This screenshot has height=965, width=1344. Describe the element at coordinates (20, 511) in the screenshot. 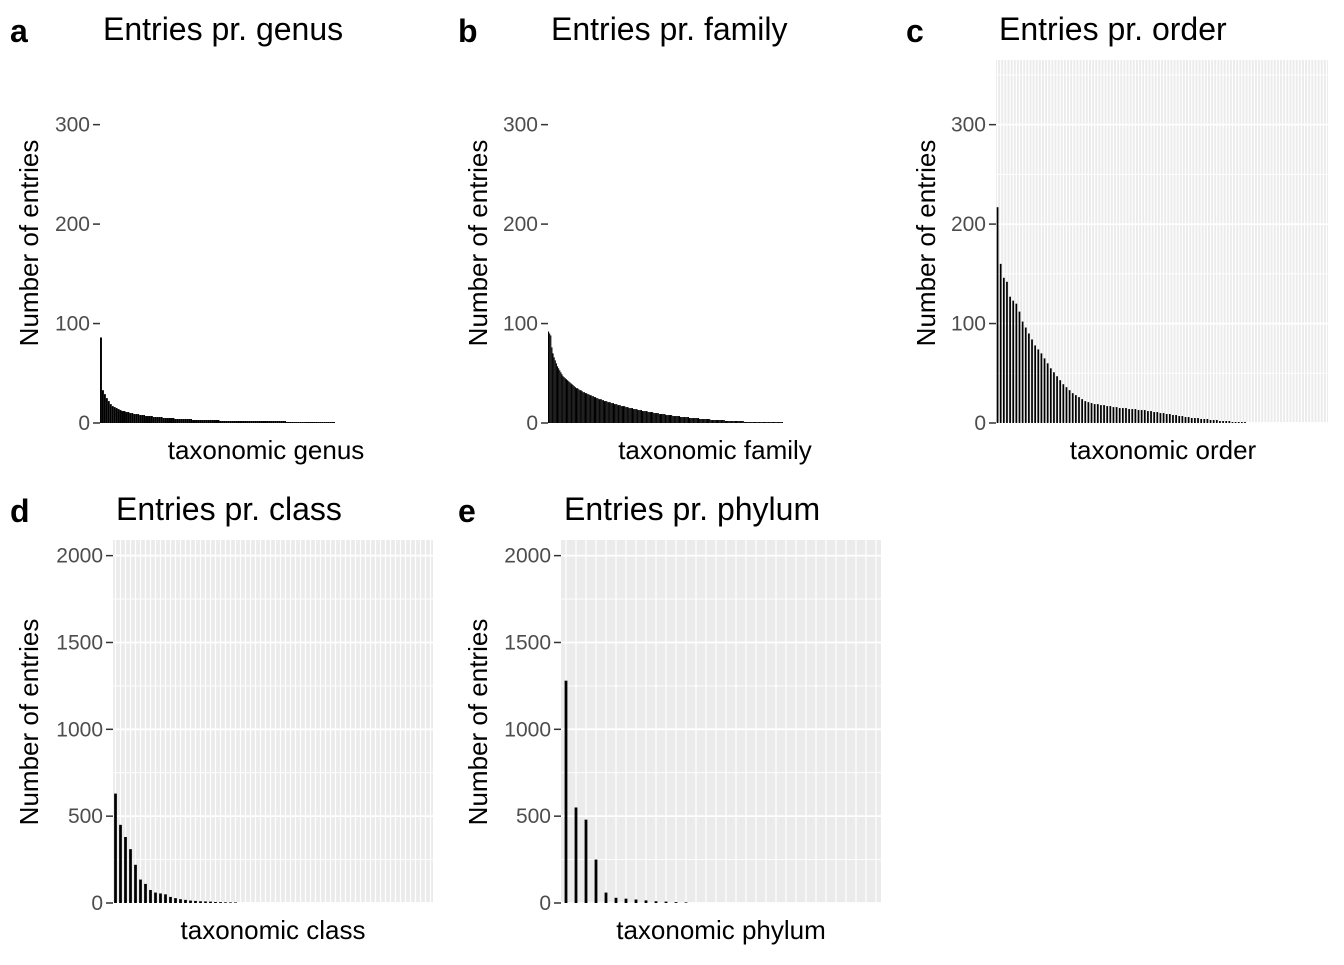

I see `panel-letter: d` at that location.